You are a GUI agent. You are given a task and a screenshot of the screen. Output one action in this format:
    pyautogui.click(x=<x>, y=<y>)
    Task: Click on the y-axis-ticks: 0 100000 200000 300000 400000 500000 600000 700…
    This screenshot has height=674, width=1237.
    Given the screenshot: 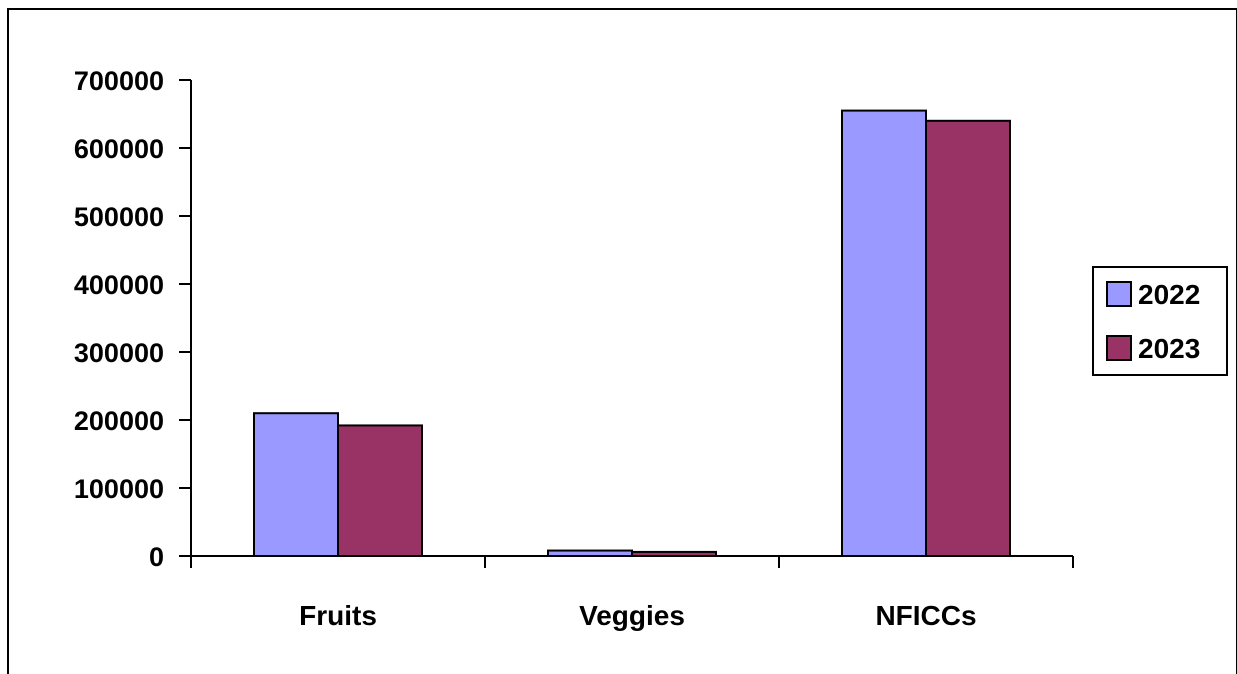 What is the action you would take?
    pyautogui.click(x=132, y=319)
    